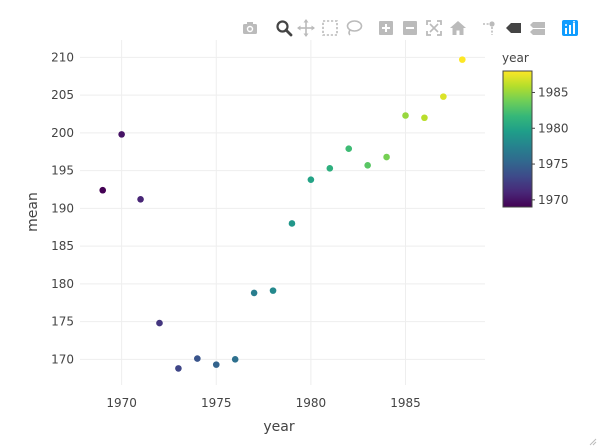 This screenshot has height=448, width=598. What do you see at coordinates (515, 58) in the screenshot?
I see `colorbar-title: year` at bounding box center [515, 58].